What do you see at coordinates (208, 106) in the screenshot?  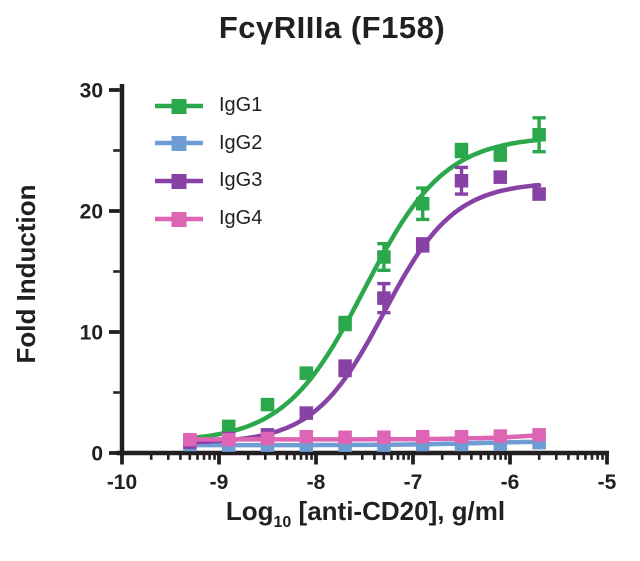 I see `legend-item-igg1: IgG1` at bounding box center [208, 106].